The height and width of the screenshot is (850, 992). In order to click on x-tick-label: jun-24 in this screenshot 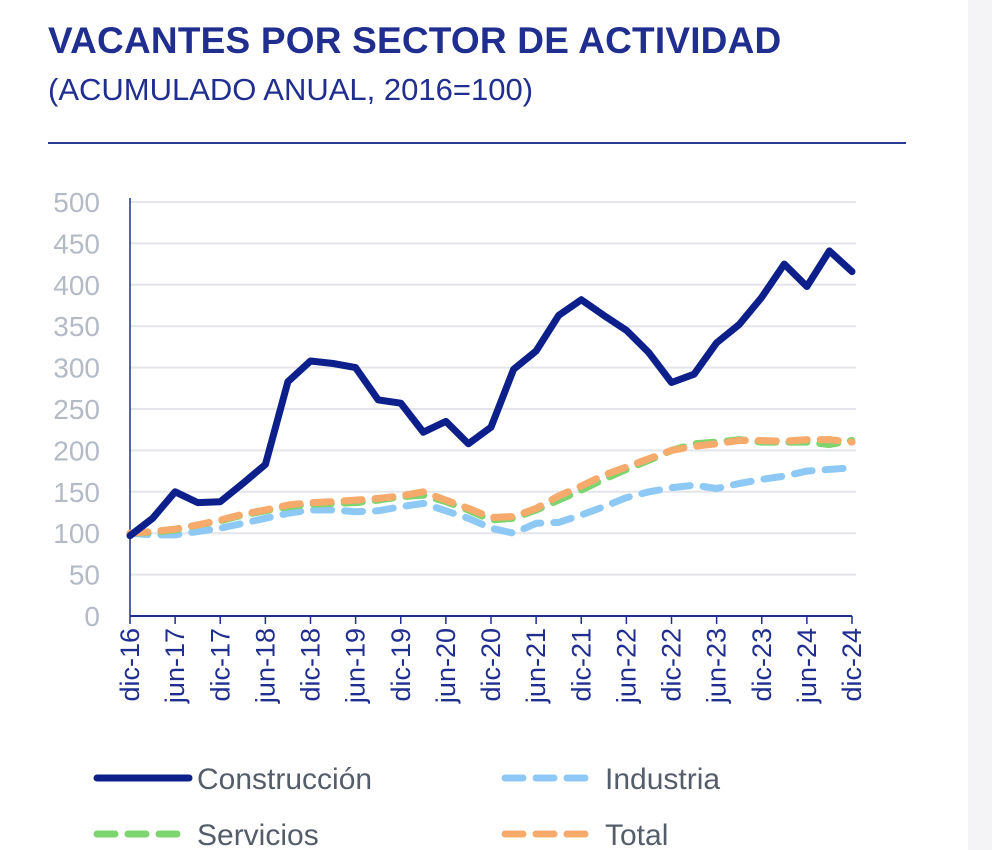, I will do `click(807, 666)`.